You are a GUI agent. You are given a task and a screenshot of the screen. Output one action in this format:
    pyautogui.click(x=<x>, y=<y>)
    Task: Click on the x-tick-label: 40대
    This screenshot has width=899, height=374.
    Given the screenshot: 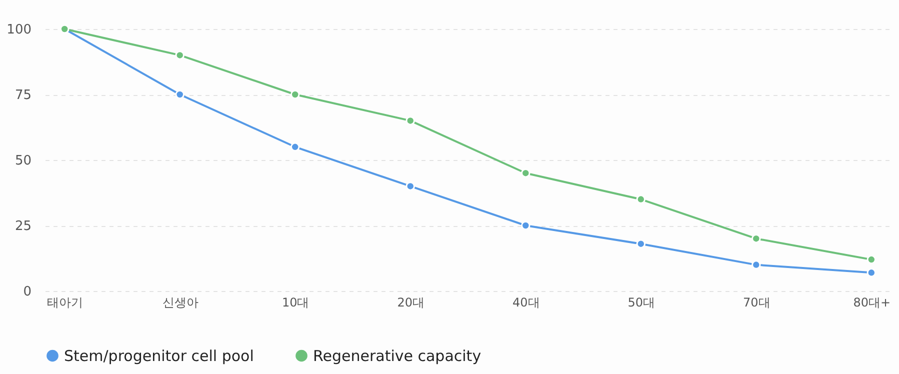 What is the action you would take?
    pyautogui.click(x=526, y=303)
    